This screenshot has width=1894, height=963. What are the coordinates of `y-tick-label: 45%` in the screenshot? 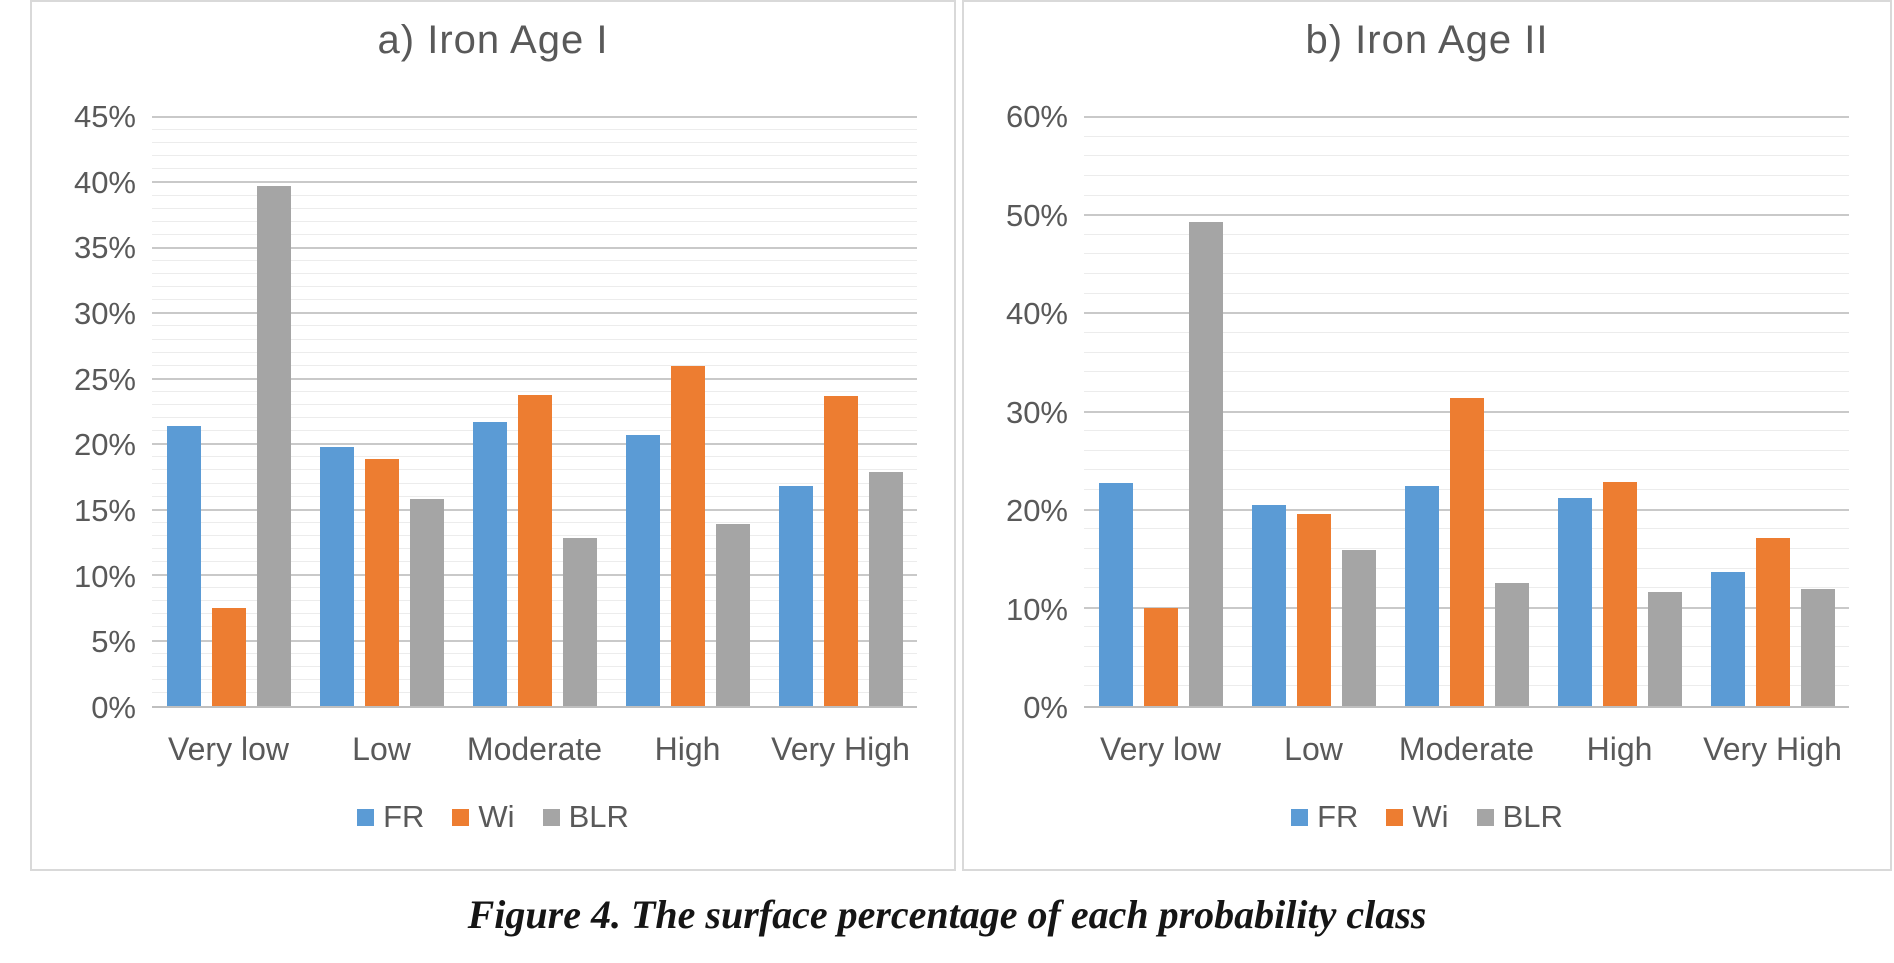 It's located at (104, 116).